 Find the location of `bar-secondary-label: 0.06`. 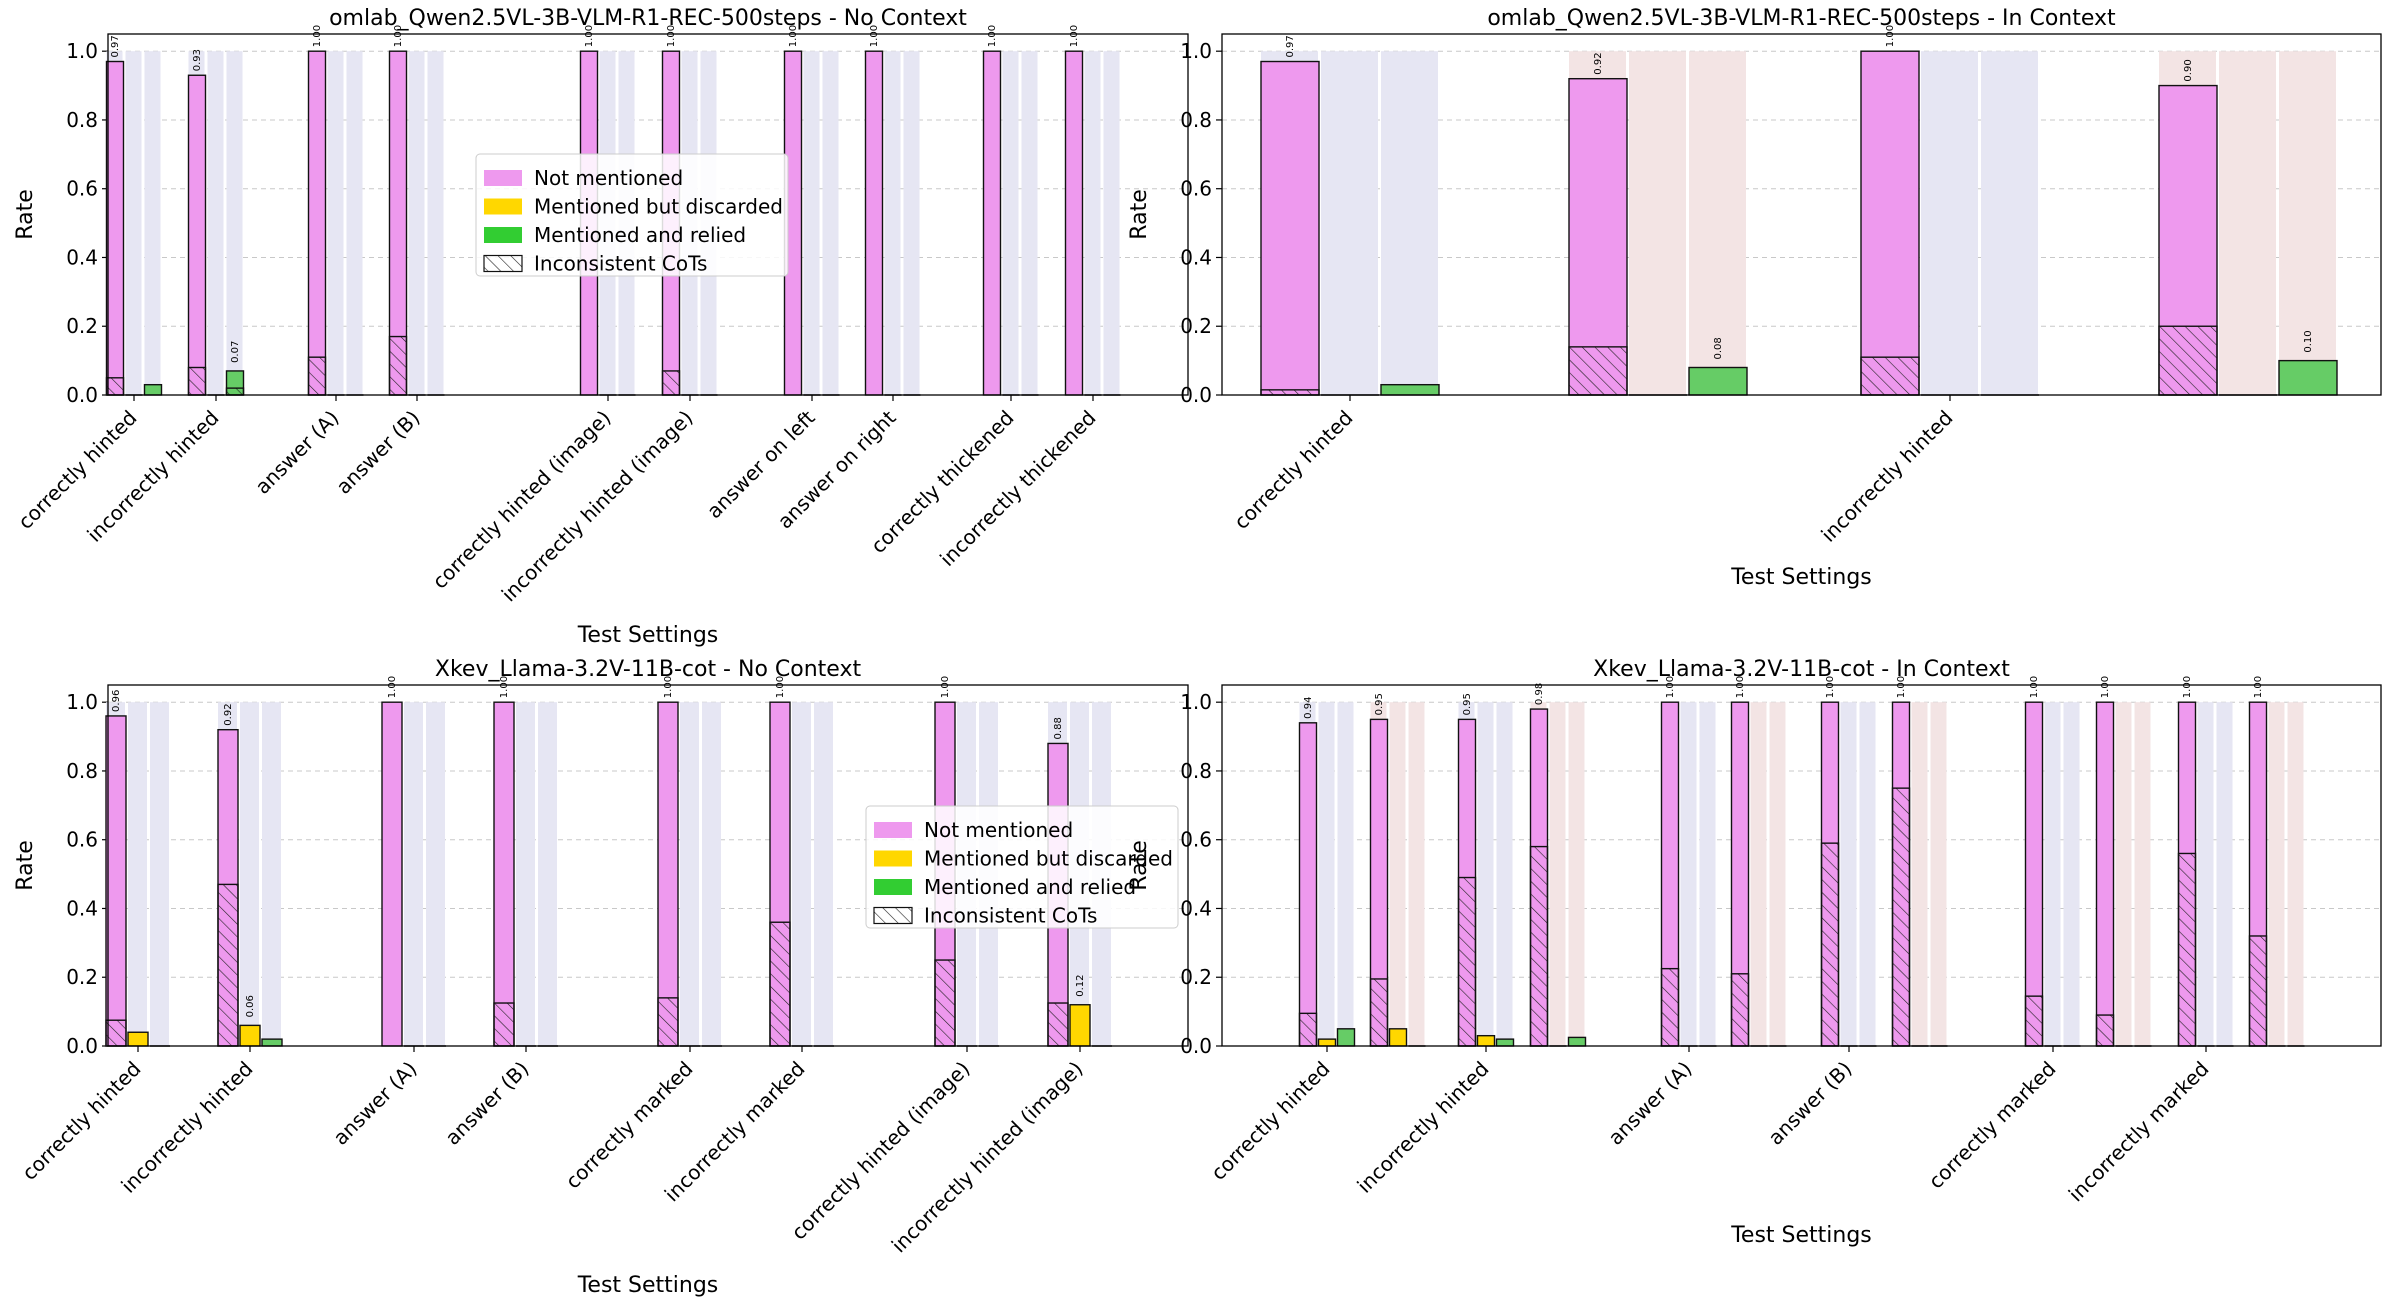

bar-secondary-label: 0.06 is located at coordinates (250, 1006).